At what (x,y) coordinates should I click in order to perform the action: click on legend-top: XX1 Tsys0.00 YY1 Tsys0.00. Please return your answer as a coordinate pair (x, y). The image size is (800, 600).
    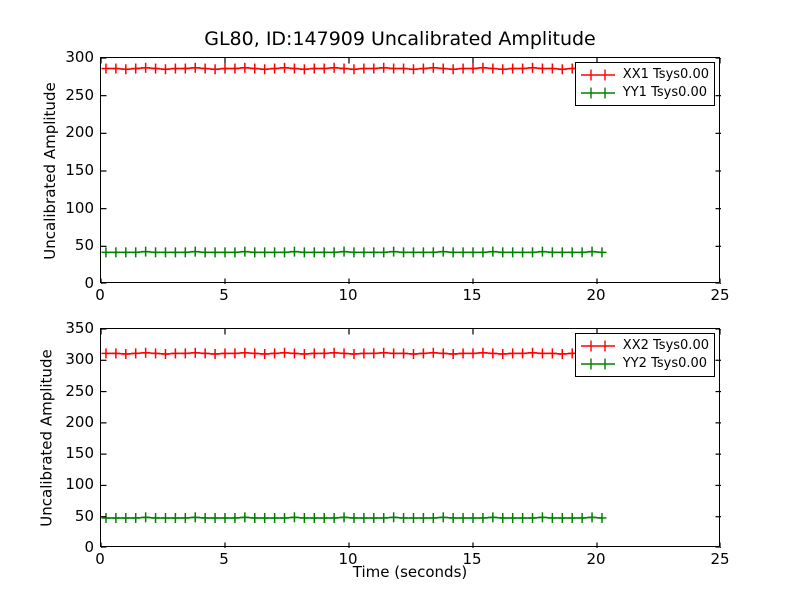
    Looking at the image, I should click on (644, 84).